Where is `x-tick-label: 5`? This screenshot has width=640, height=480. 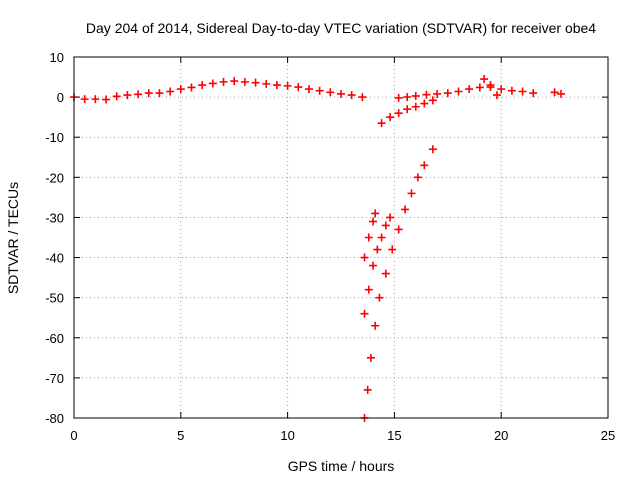 x-tick-label: 5 is located at coordinates (180, 435).